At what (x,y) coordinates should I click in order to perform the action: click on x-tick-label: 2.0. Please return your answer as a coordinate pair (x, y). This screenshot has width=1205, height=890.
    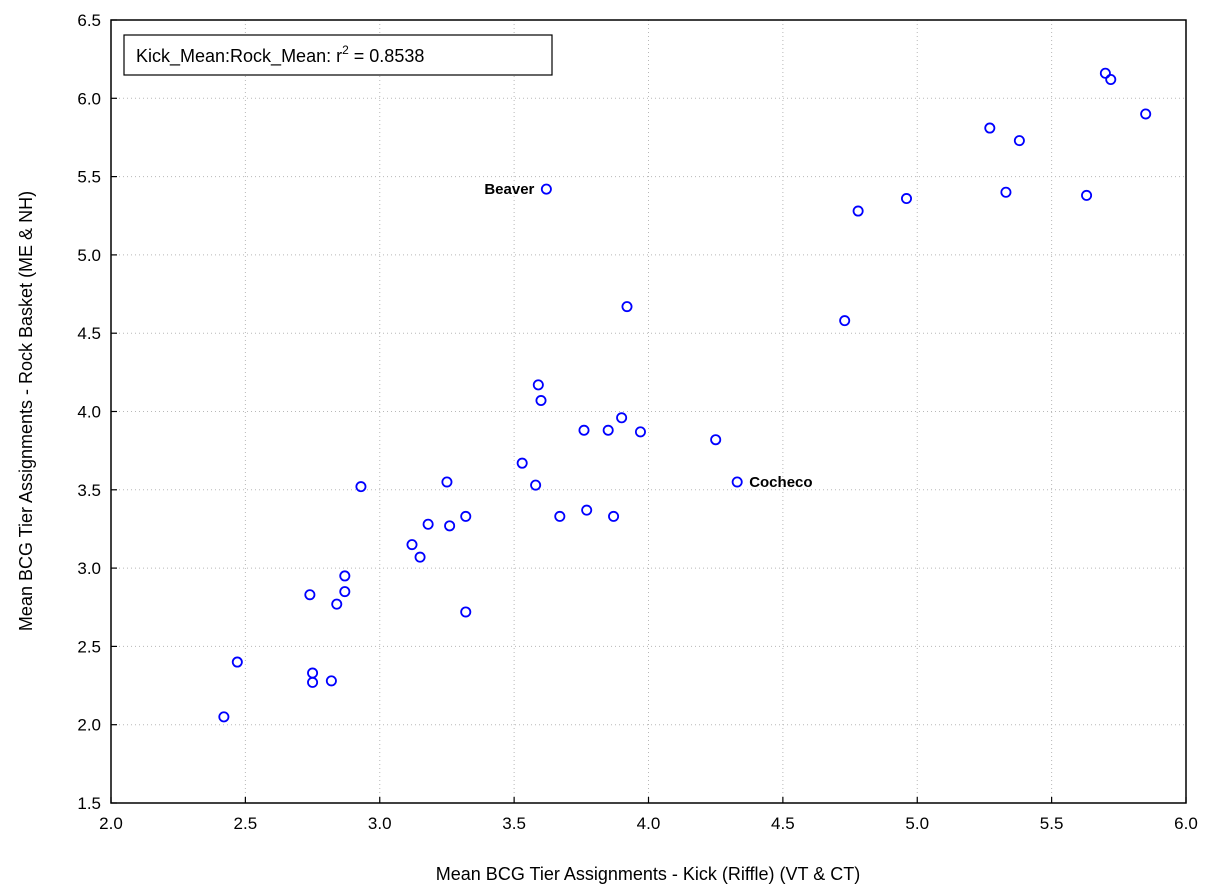
    Looking at the image, I should click on (111, 823).